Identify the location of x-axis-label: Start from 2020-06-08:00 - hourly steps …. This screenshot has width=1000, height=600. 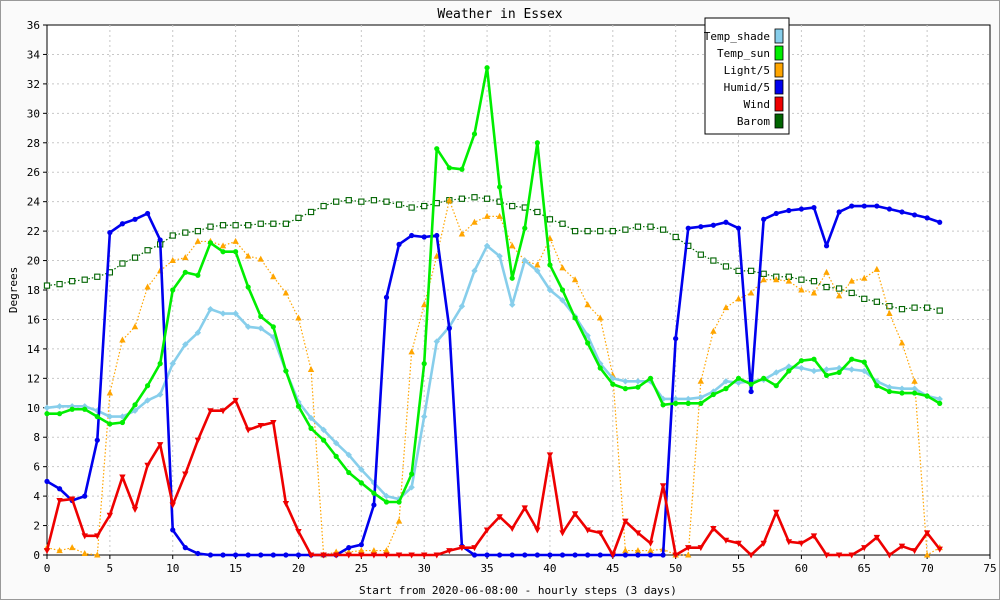
(518, 590).